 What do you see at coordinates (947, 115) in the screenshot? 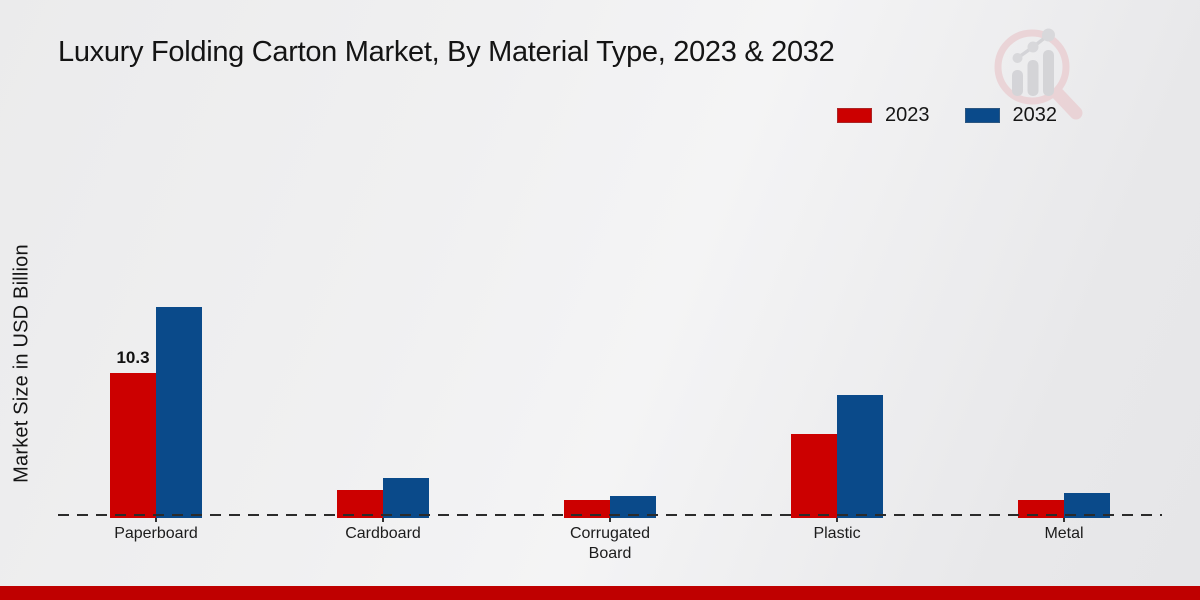
I see `legend: 2023 2032` at bounding box center [947, 115].